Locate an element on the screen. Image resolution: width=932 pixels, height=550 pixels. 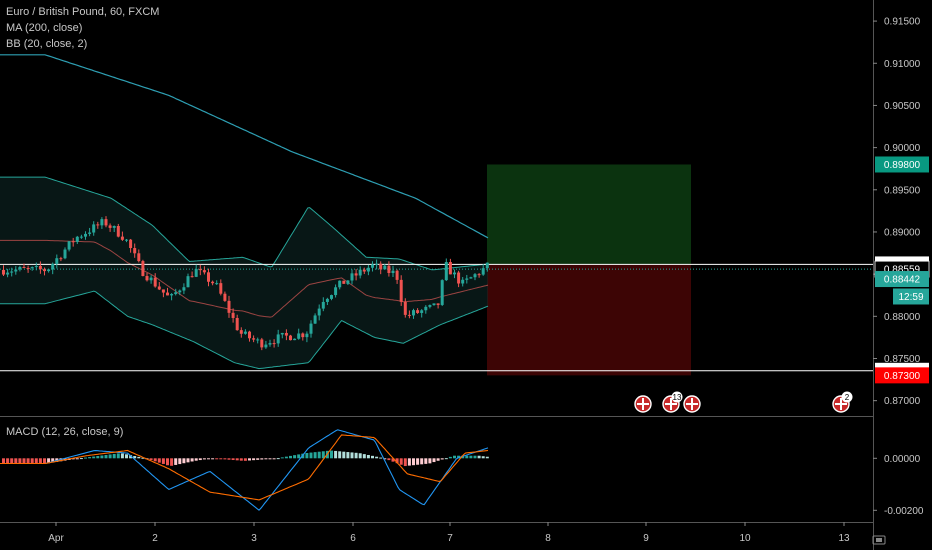
bb-legend: BB (20, close, 2) is located at coordinates (47, 44).